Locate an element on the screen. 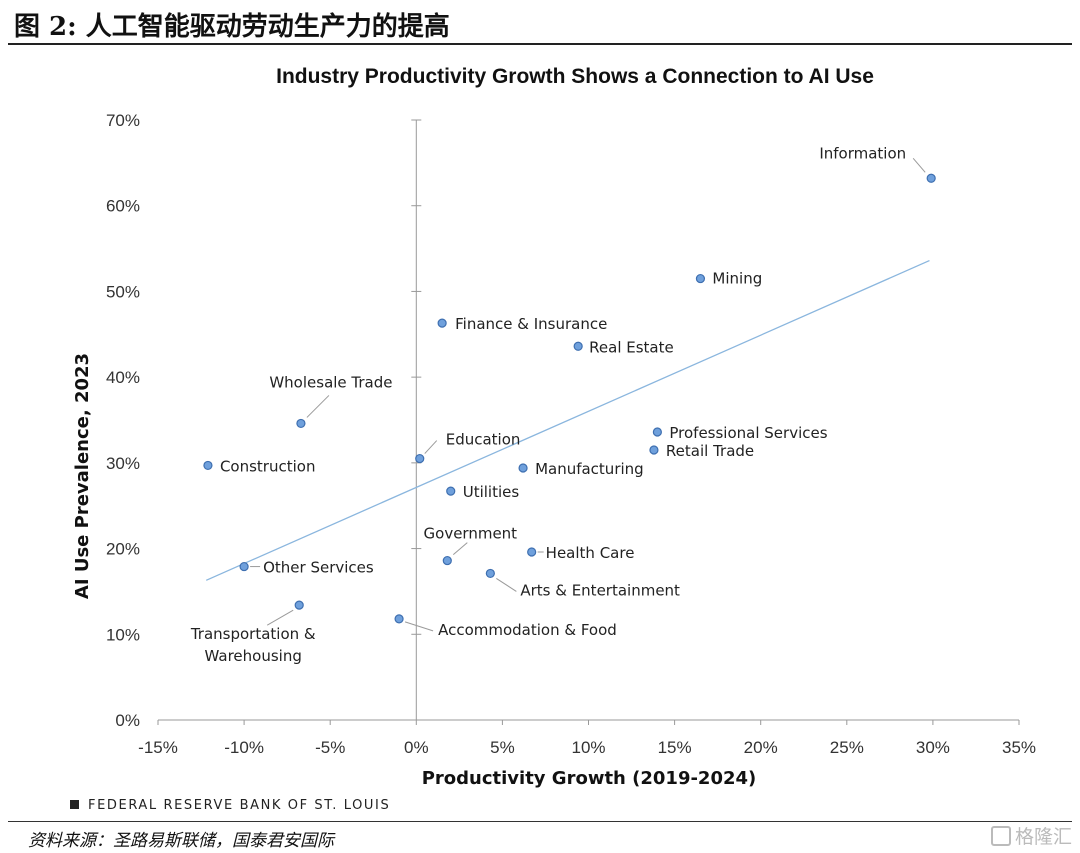 This screenshot has height=853, width=1080. y-tick-label: 50% is located at coordinates (123, 291).